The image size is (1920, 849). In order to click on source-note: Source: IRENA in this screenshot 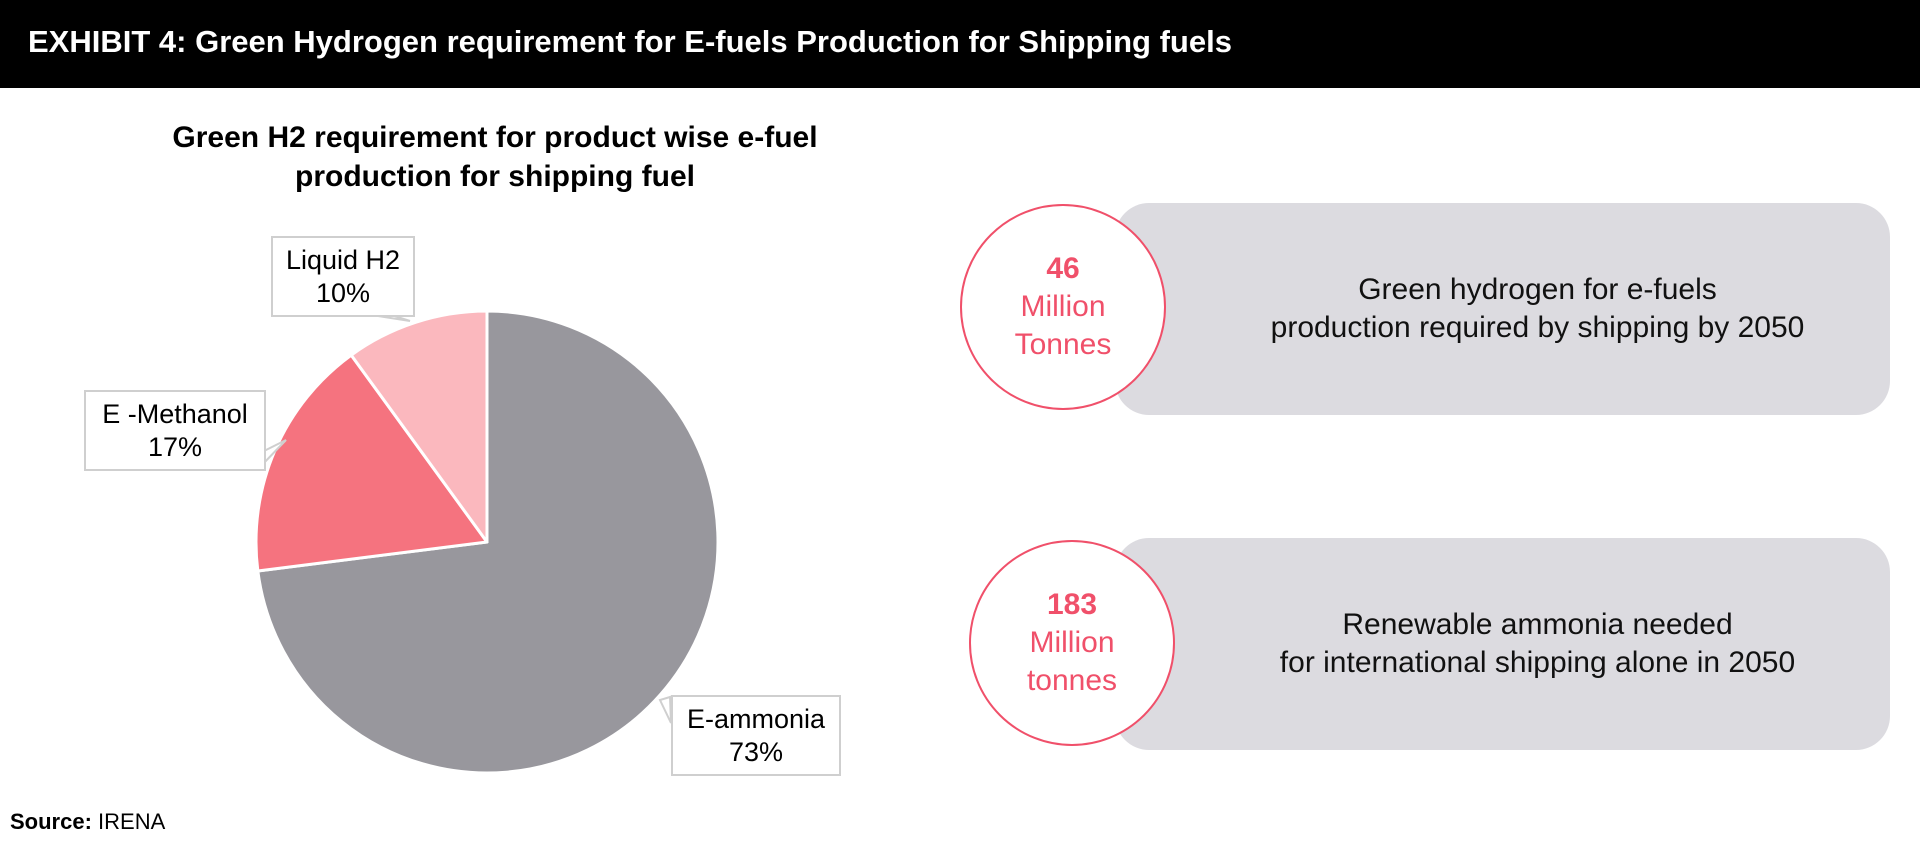, I will do `click(87, 822)`.